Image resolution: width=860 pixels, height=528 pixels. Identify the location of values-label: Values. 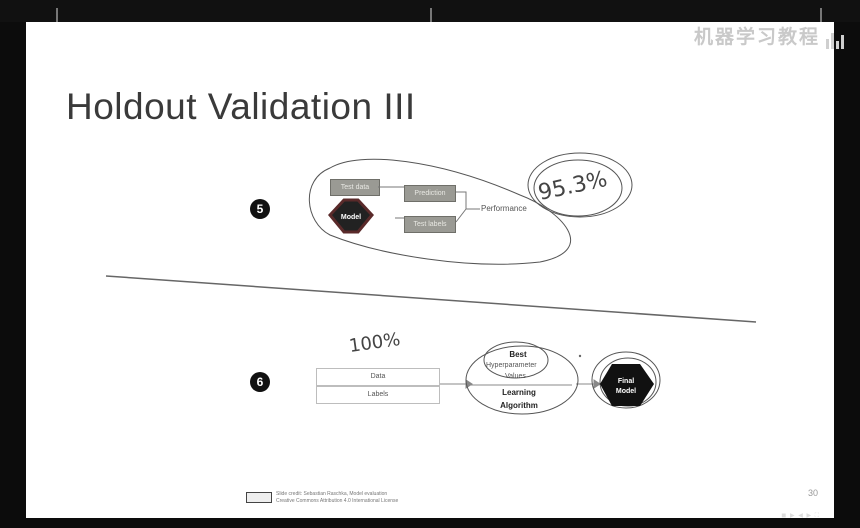
(515, 376).